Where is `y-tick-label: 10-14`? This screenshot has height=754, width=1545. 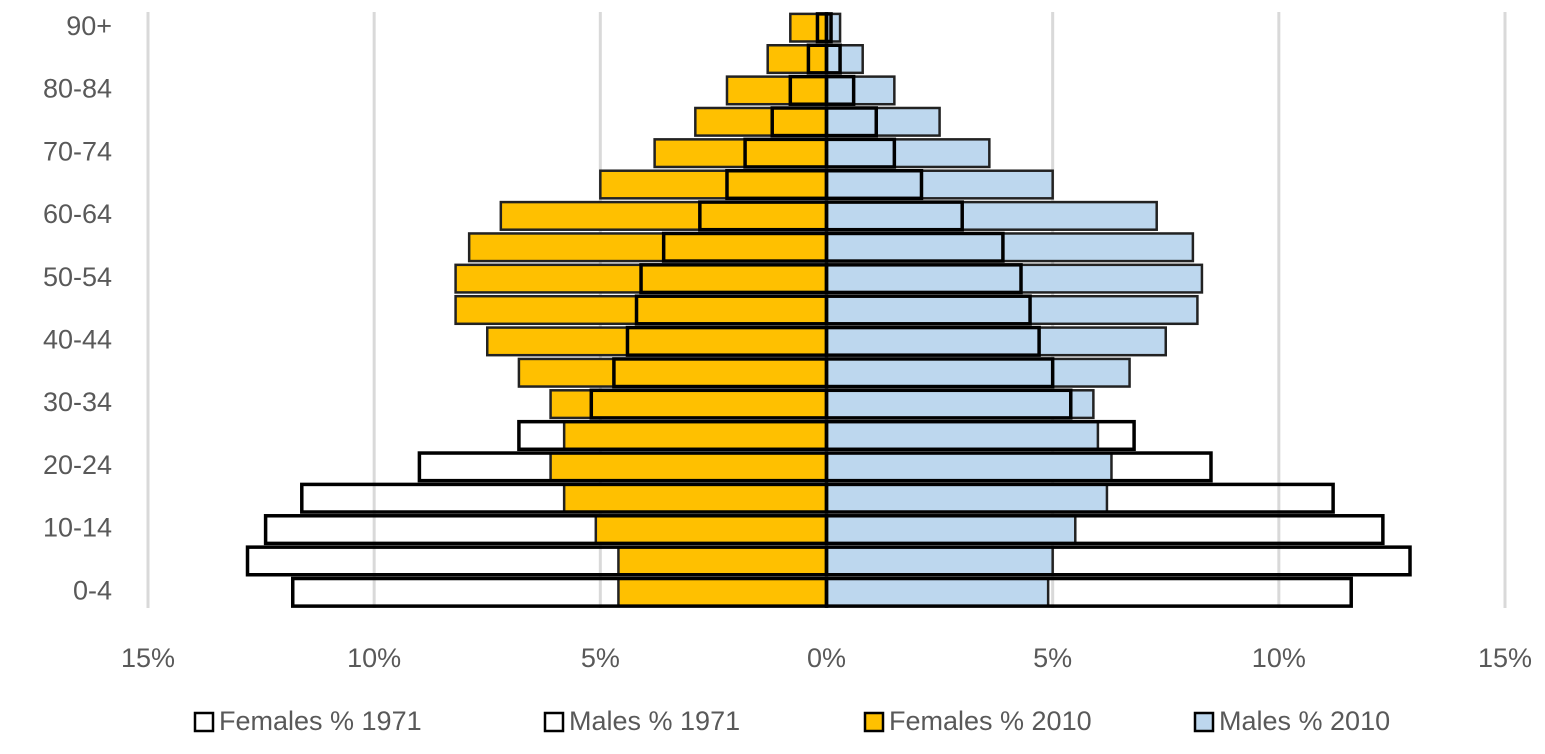 y-tick-label: 10-14 is located at coordinates (77, 528).